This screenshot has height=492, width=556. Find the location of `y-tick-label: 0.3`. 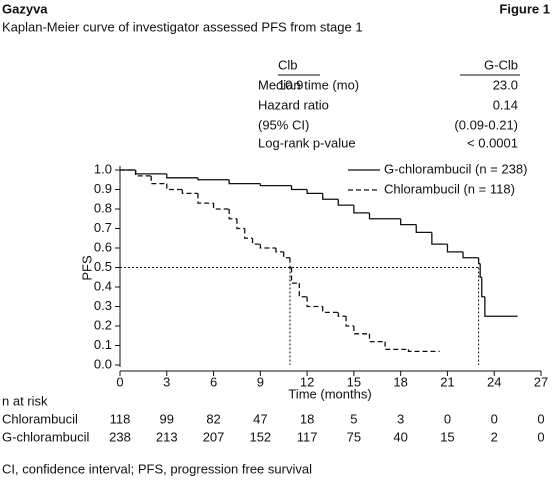

y-tick-label: 0.3 is located at coordinates (103, 305).